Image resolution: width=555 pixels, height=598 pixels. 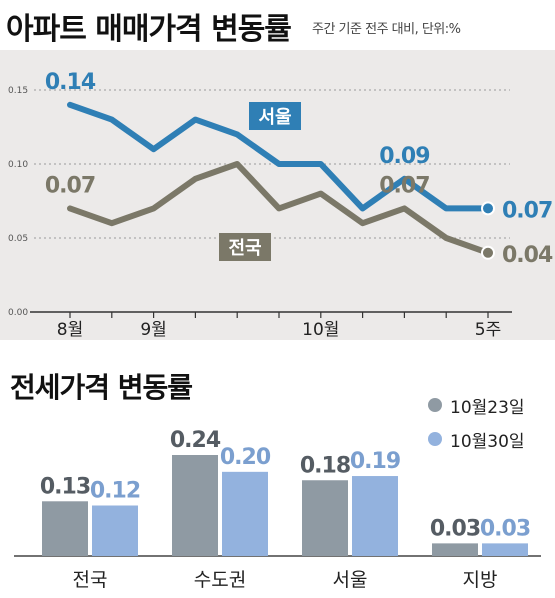 I want to click on y-tick-label: 0.05, so click(x=18, y=239).